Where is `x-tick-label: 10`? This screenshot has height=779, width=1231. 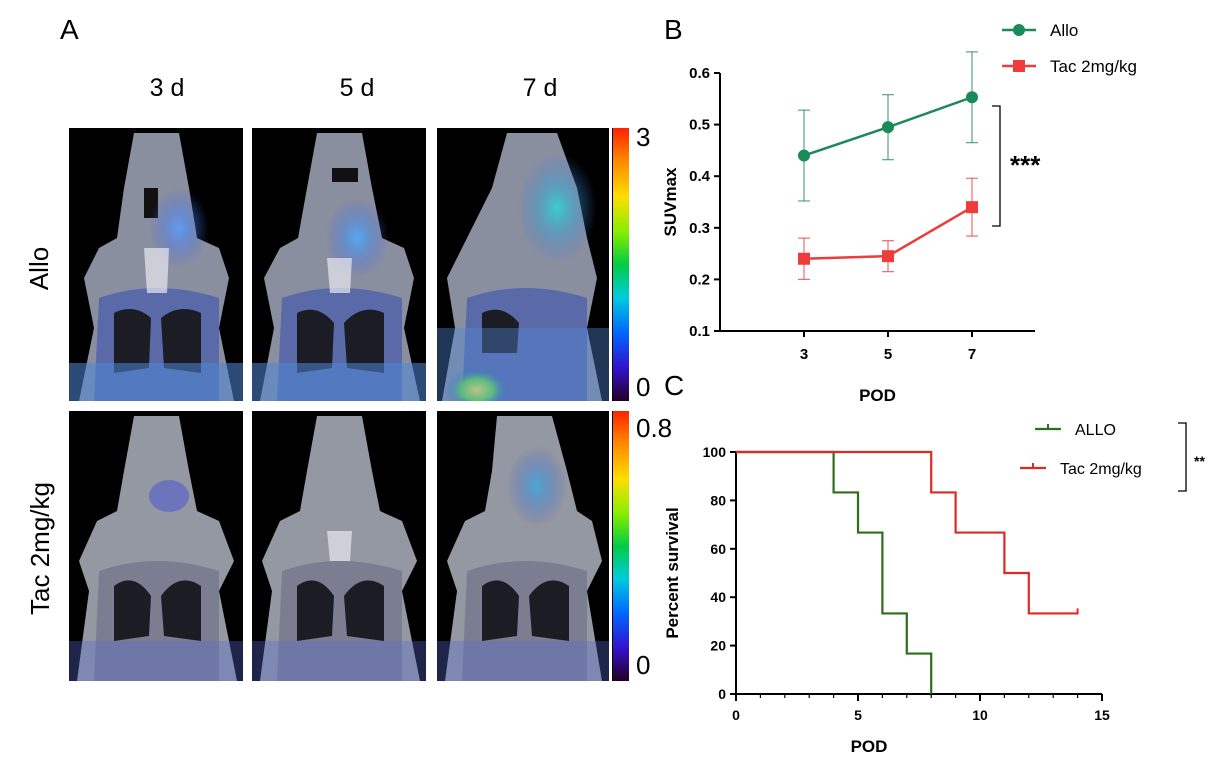
x-tick-label: 10 is located at coordinates (980, 715).